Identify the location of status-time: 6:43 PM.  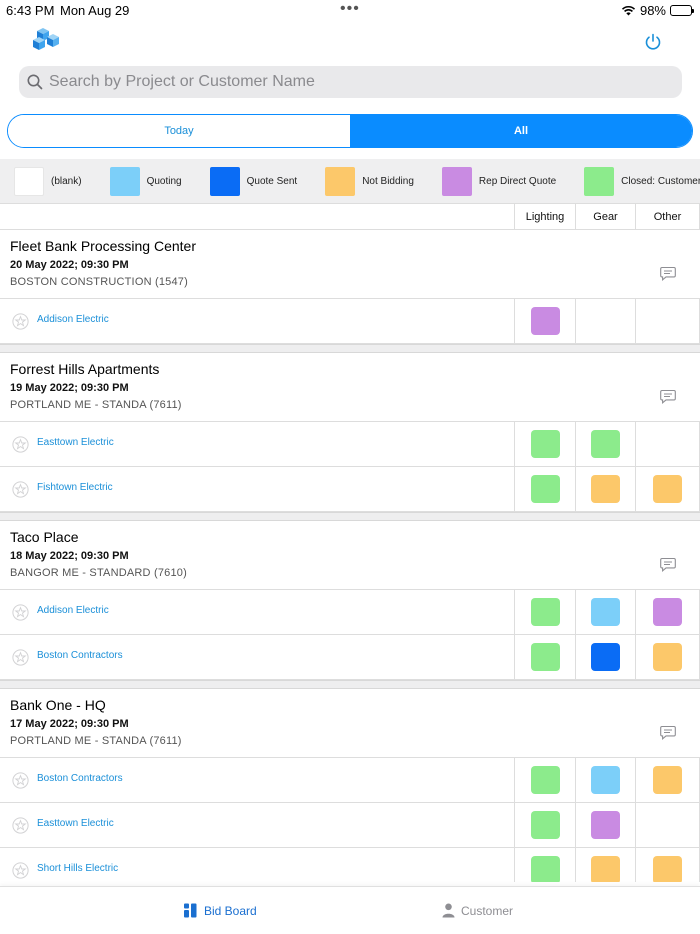
(30, 10).